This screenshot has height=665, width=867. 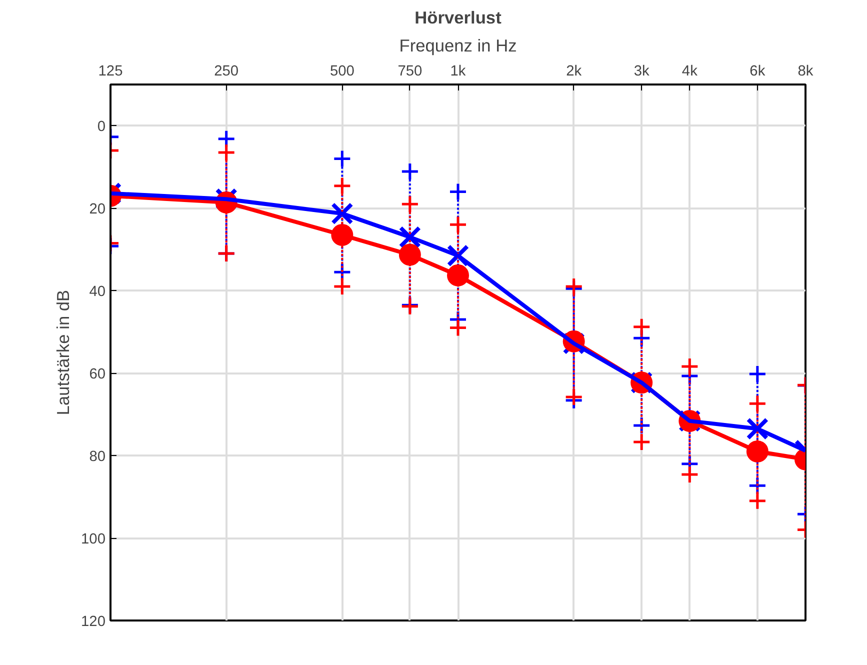 What do you see at coordinates (458, 46) in the screenshot?
I see `x-axis-title: Frequenz in Hz` at bounding box center [458, 46].